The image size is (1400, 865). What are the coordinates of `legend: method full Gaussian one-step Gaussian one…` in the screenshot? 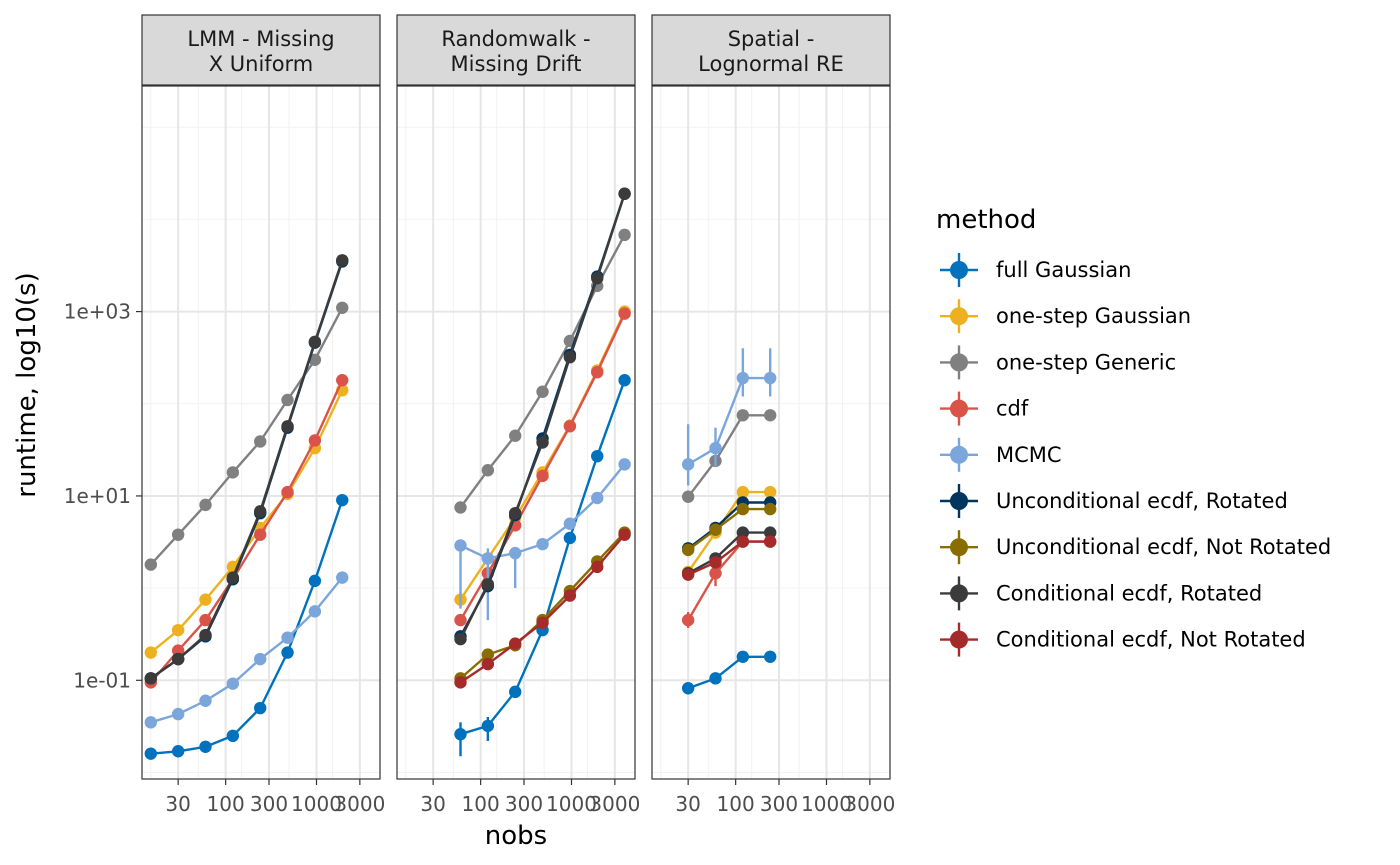 It's located at (1133, 431).